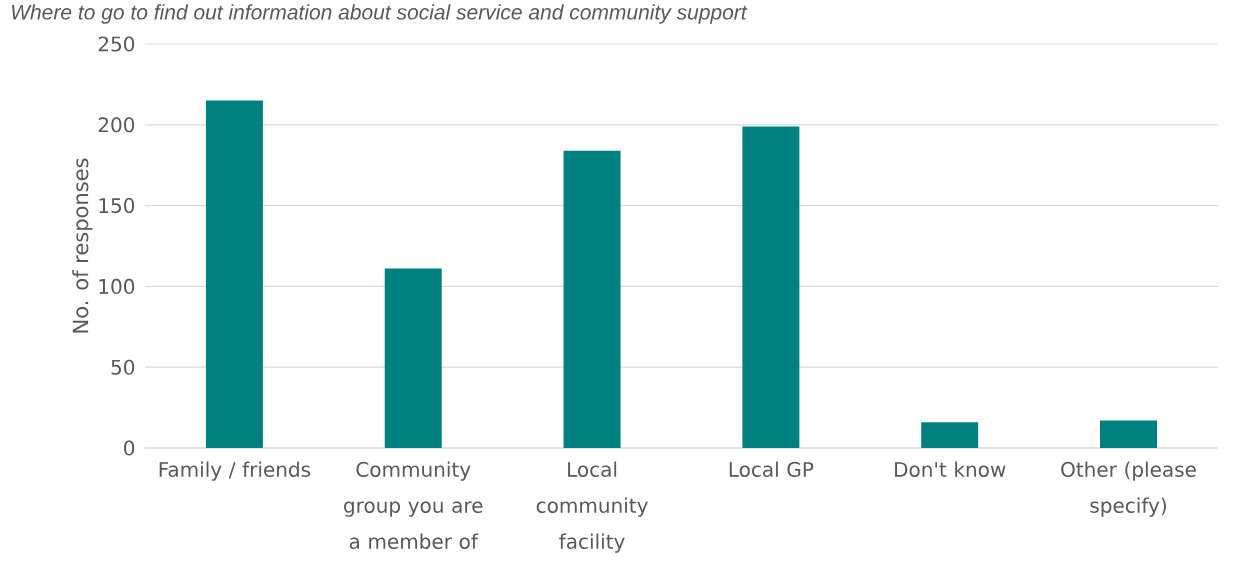 The height and width of the screenshot is (581, 1234). What do you see at coordinates (950, 469) in the screenshot?
I see `x-tick-label: Don't know` at bounding box center [950, 469].